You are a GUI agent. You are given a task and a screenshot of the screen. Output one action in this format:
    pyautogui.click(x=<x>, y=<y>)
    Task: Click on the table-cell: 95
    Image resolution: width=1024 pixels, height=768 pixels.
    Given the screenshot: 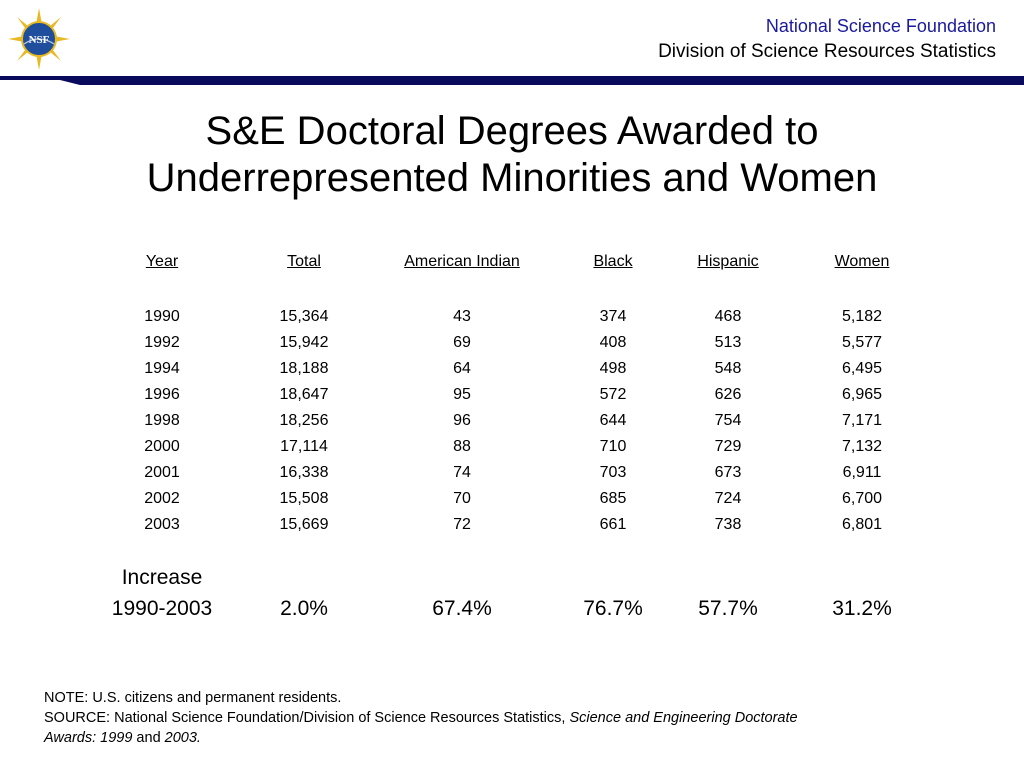 What is the action you would take?
    pyautogui.click(x=462, y=394)
    